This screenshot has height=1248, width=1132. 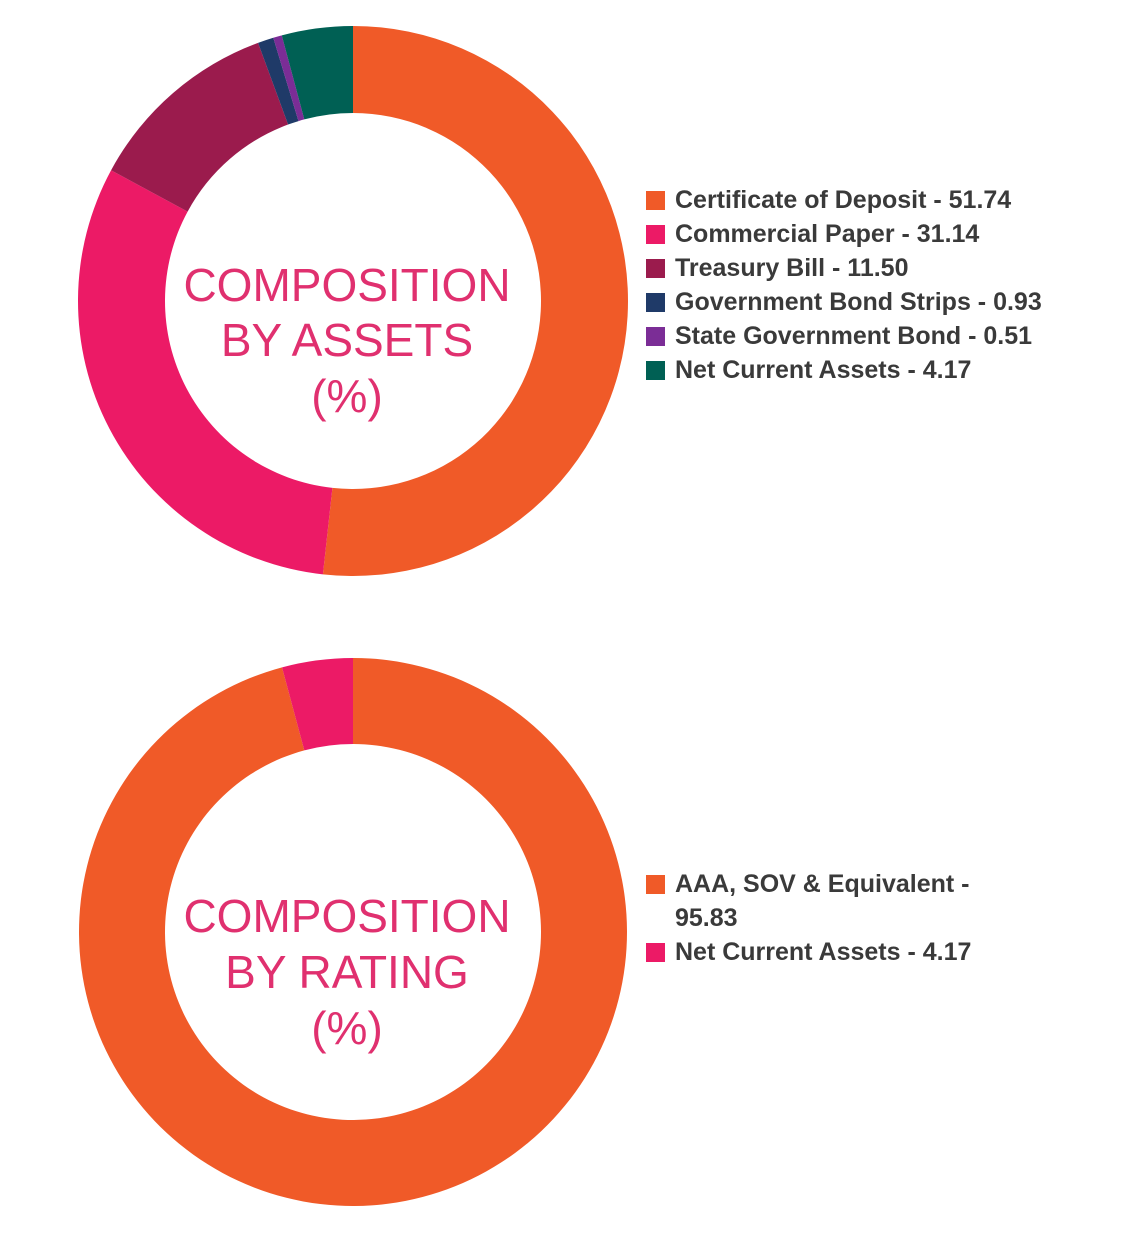 I want to click on legend-item: State Government Bond - 0.51, so click(x=844, y=336).